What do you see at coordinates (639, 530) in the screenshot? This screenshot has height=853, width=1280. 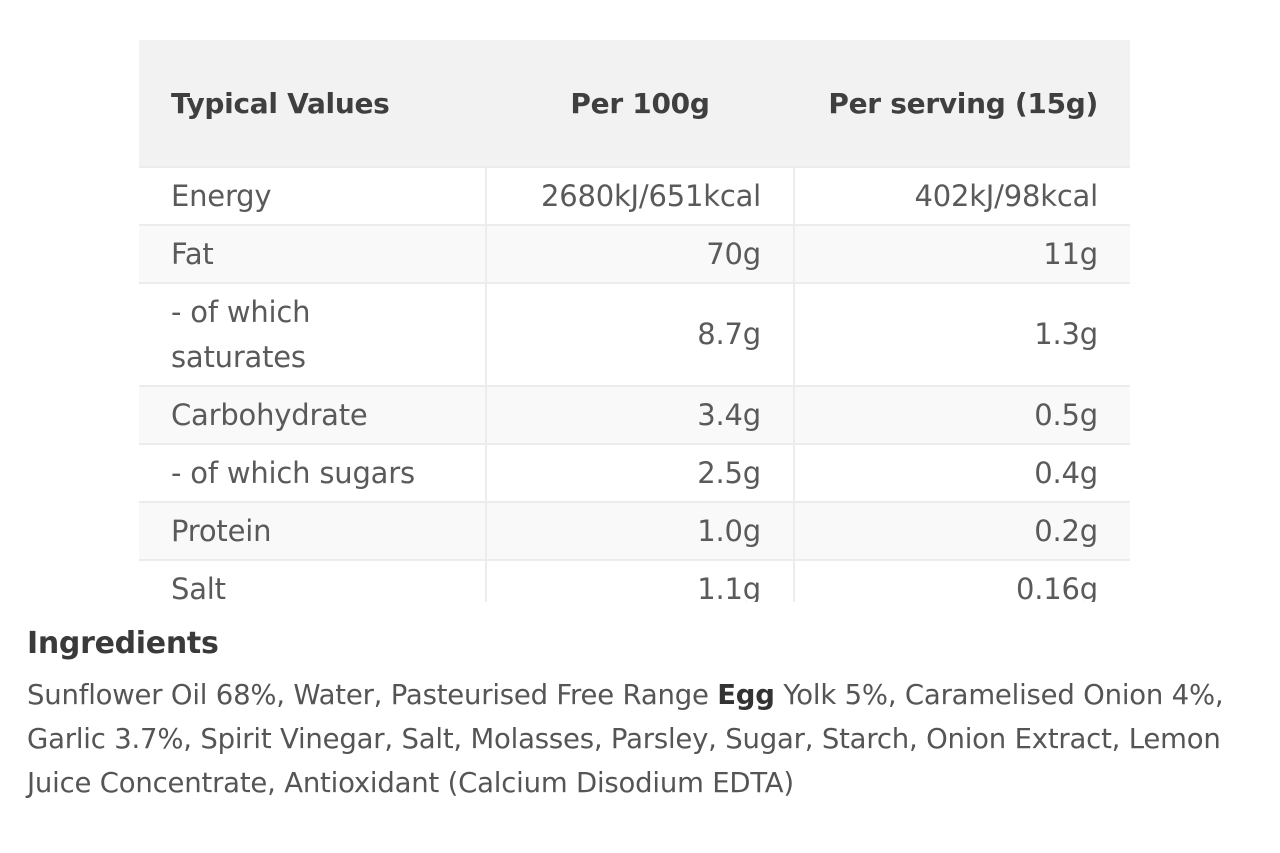 I see `per-100g-value: 1.0g` at bounding box center [639, 530].